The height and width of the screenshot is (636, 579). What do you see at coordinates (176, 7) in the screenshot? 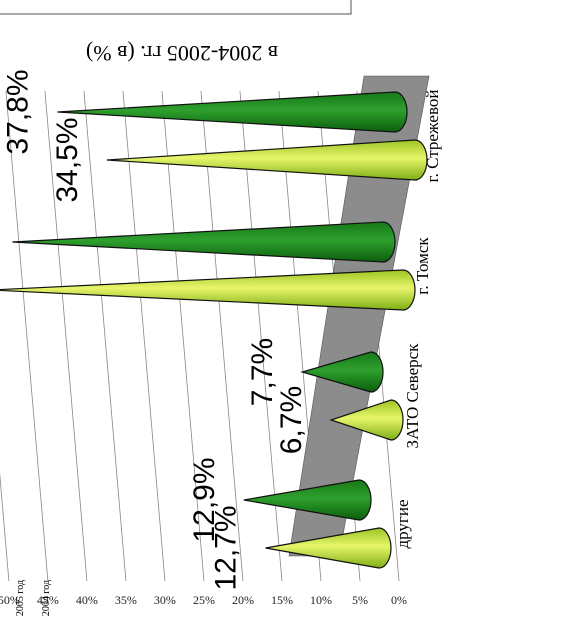
I see `legend-box` at bounding box center [176, 7].